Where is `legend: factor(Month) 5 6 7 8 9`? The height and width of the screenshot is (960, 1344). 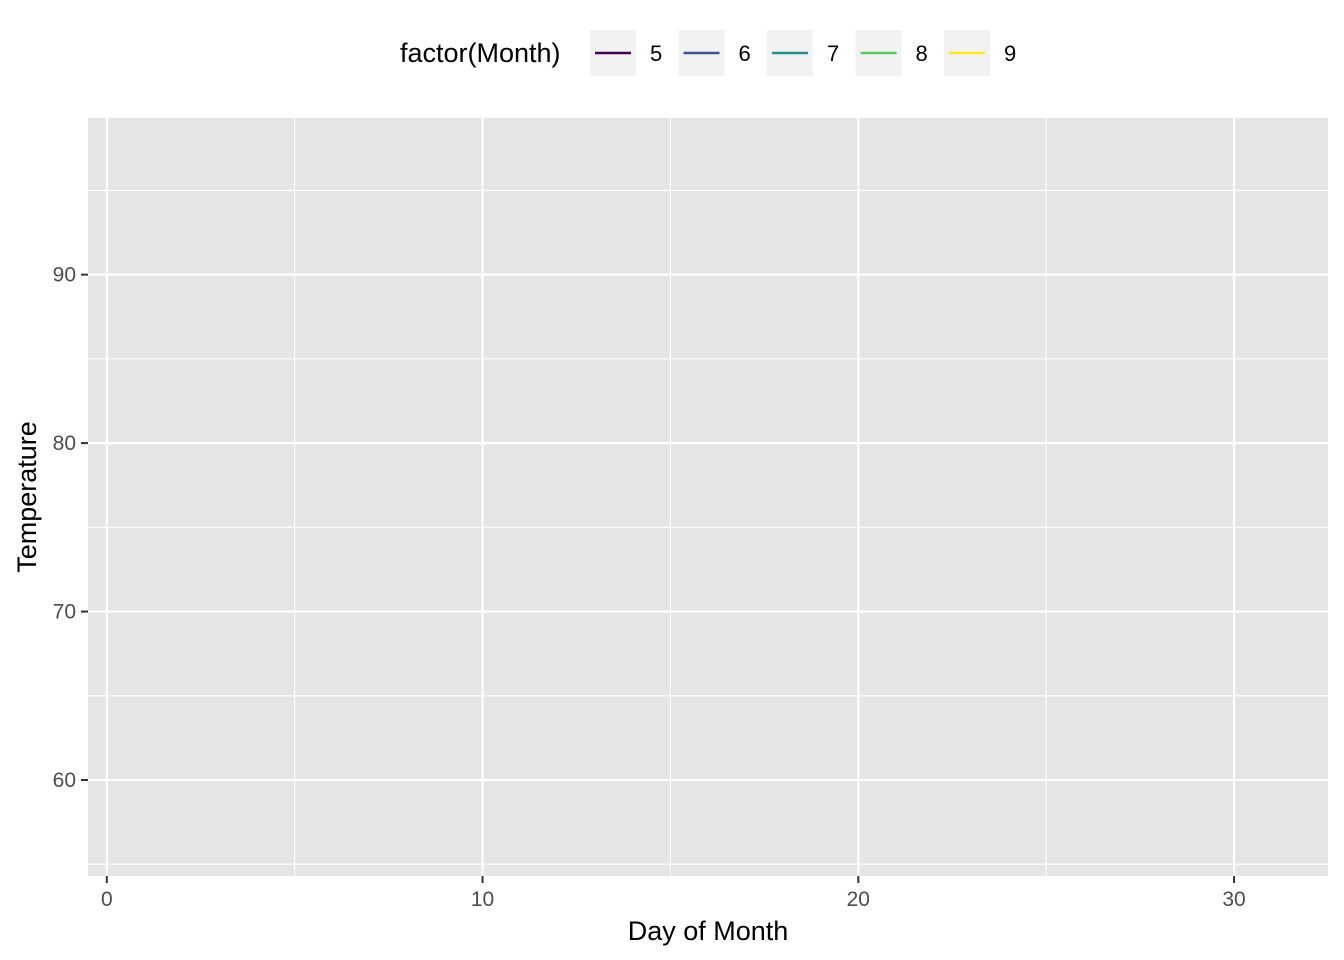
legend: factor(Month) 5 6 7 8 9 is located at coordinates (708, 53).